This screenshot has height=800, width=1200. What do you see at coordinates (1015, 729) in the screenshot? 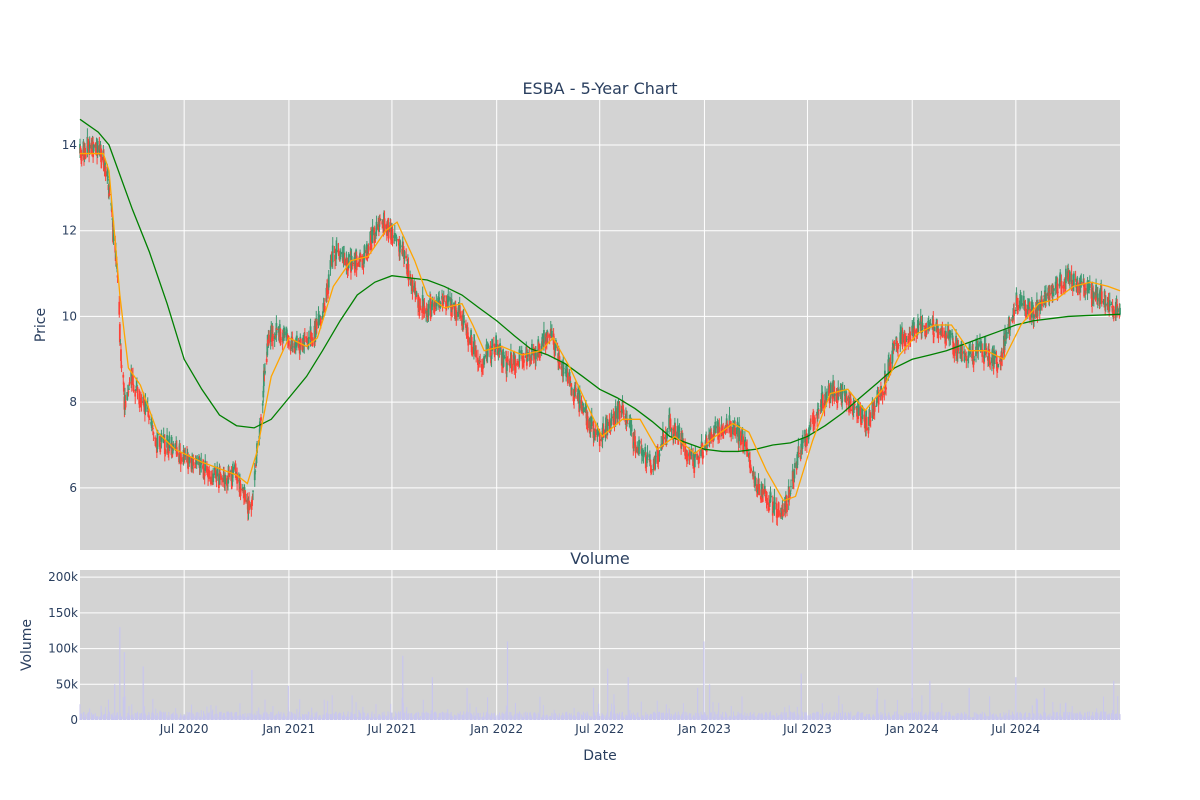
I see `x-tick-label: Jul 2024` at bounding box center [1015, 729].